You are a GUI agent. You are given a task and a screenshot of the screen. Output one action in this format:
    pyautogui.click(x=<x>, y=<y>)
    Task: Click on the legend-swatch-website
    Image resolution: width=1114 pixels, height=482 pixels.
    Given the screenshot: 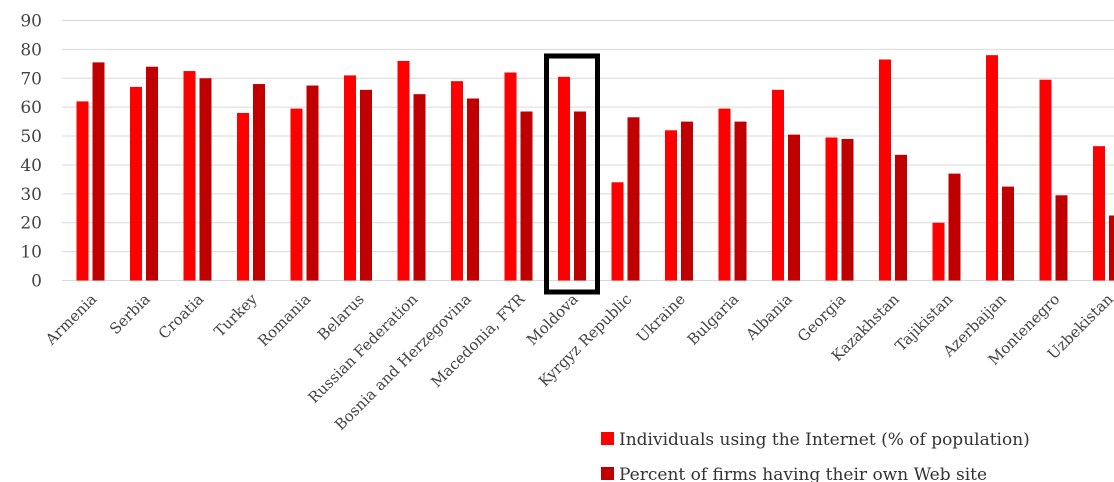 What is the action you would take?
    pyautogui.click(x=607, y=473)
    